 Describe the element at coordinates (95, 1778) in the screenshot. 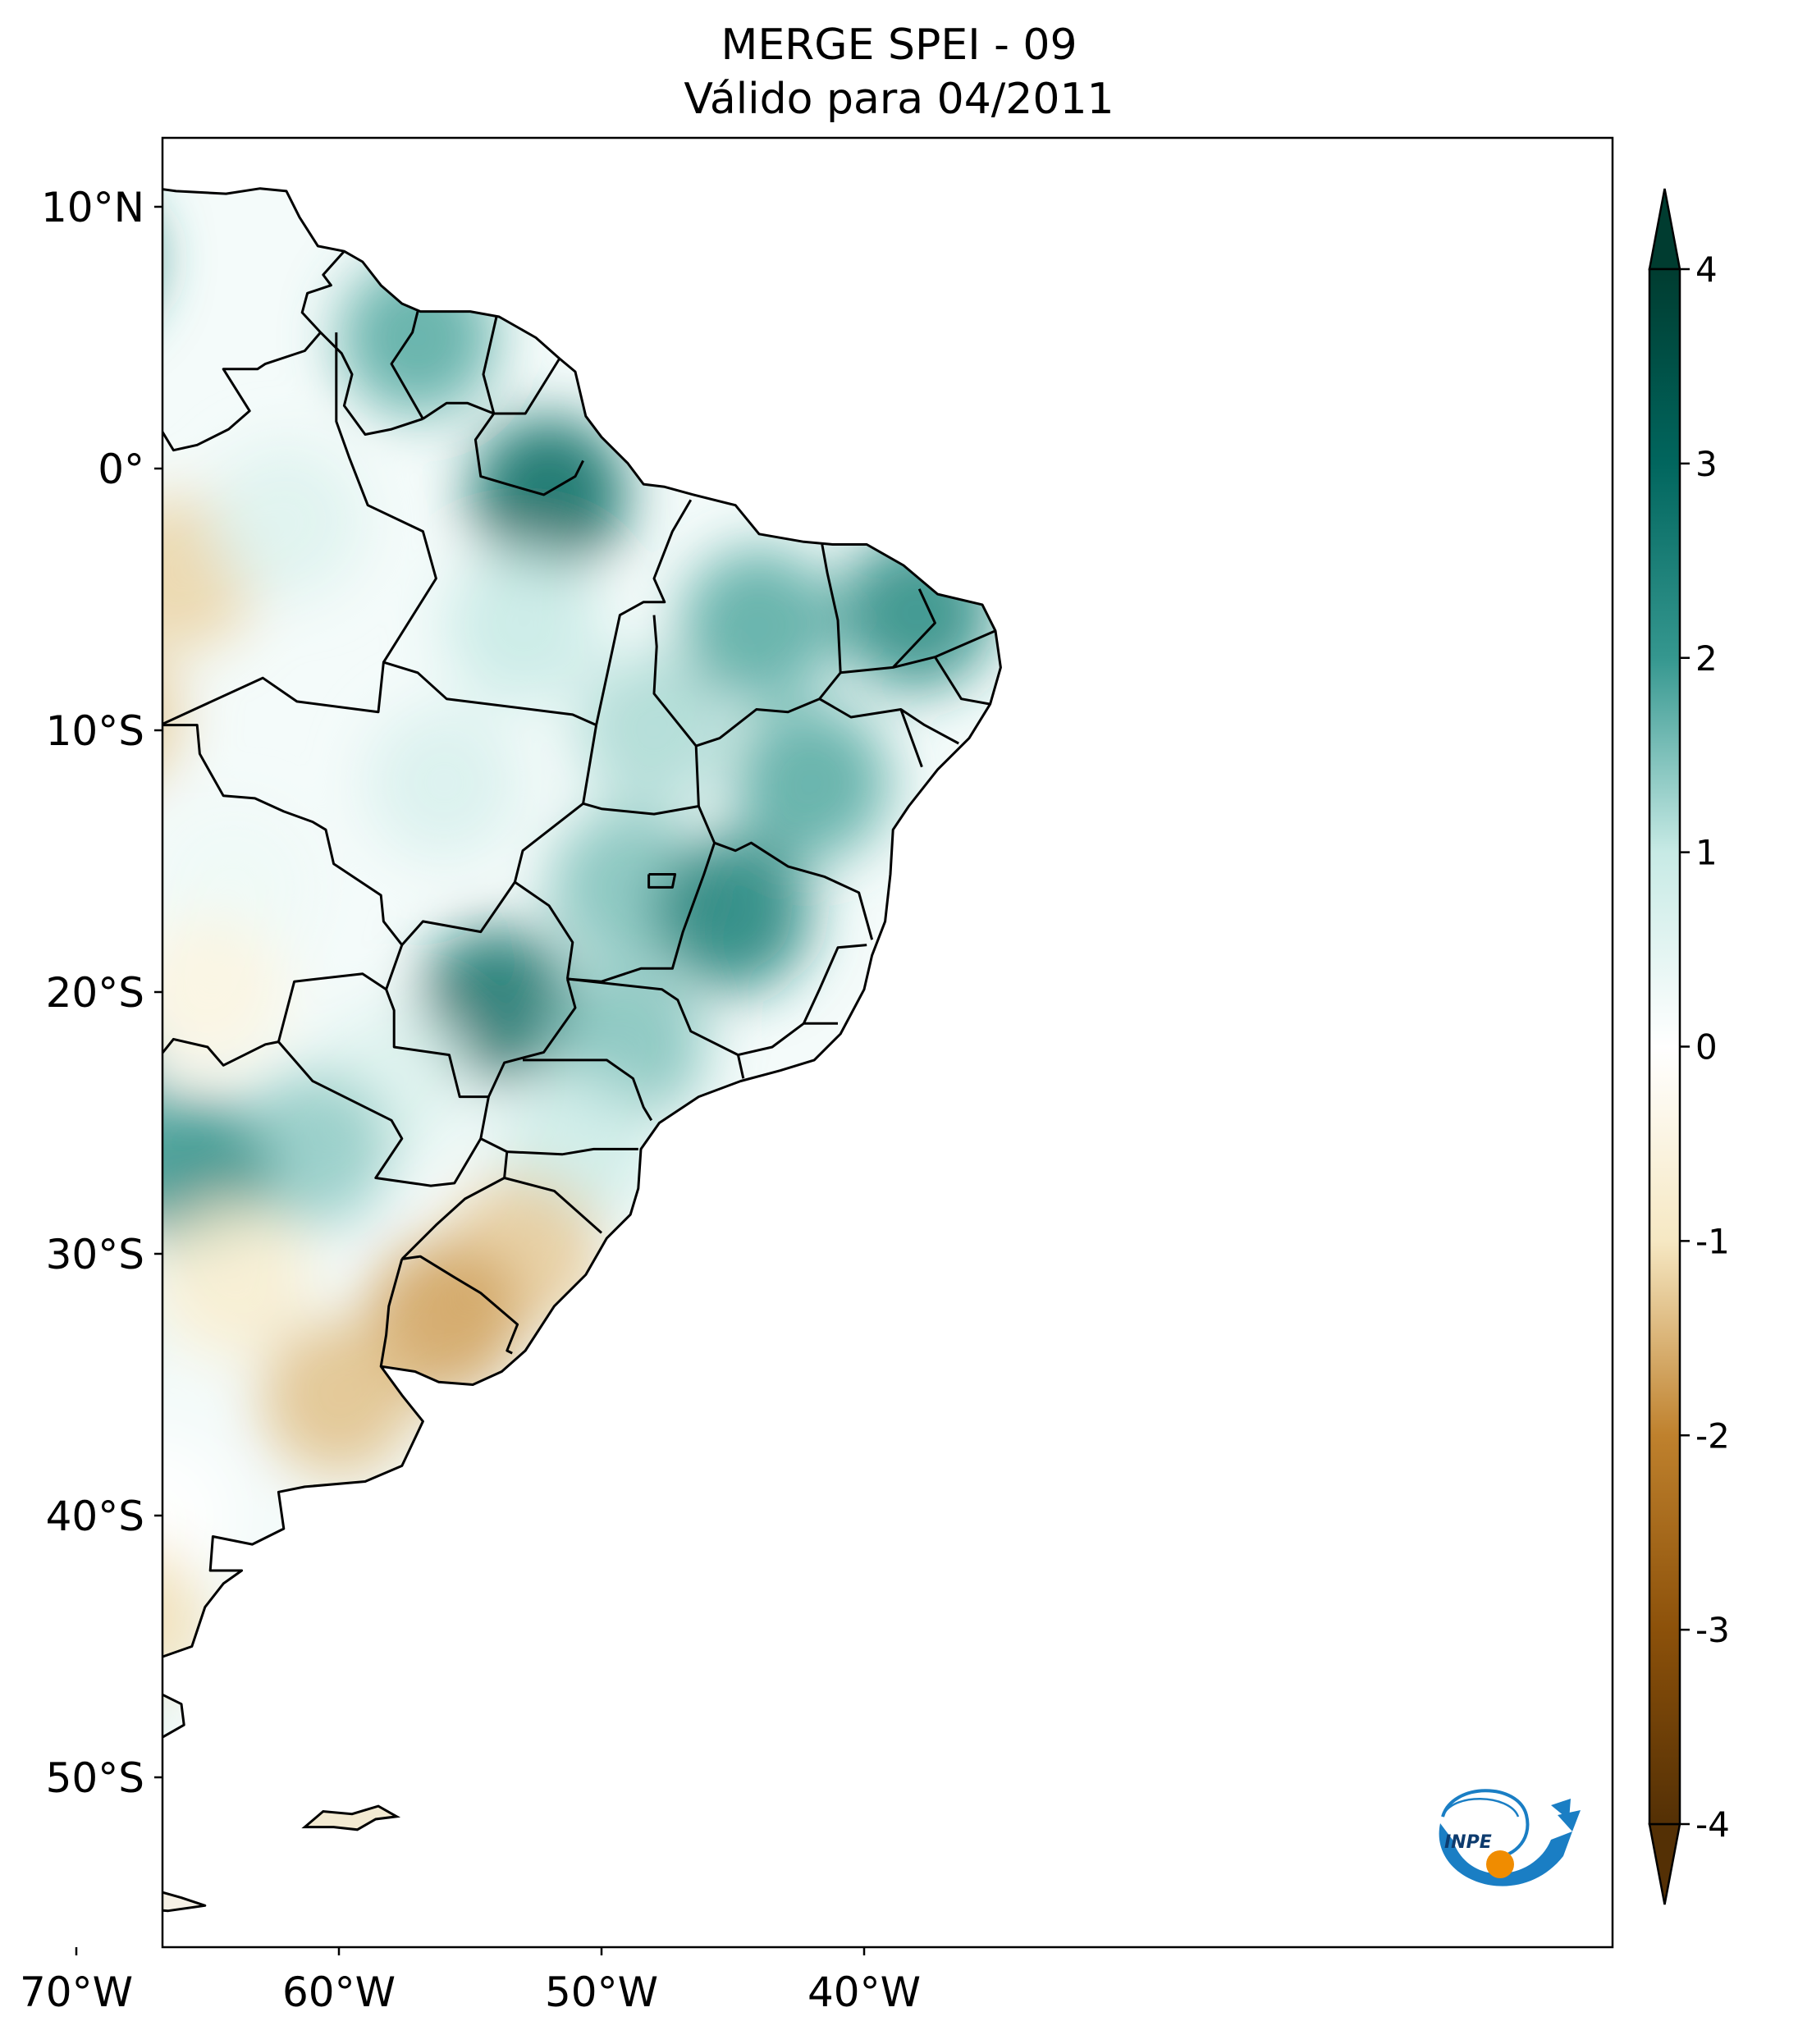

I see `lat-tick-label: 50°S` at that location.